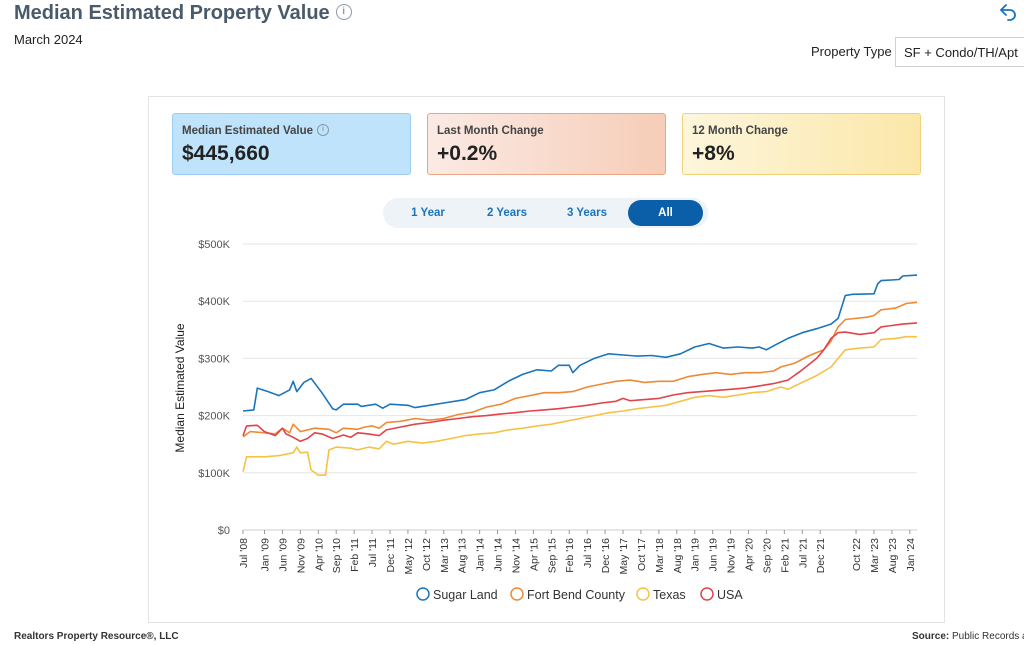  What do you see at coordinates (283, 555) in the screenshot?
I see `x-tick-label: Jun '09` at bounding box center [283, 555].